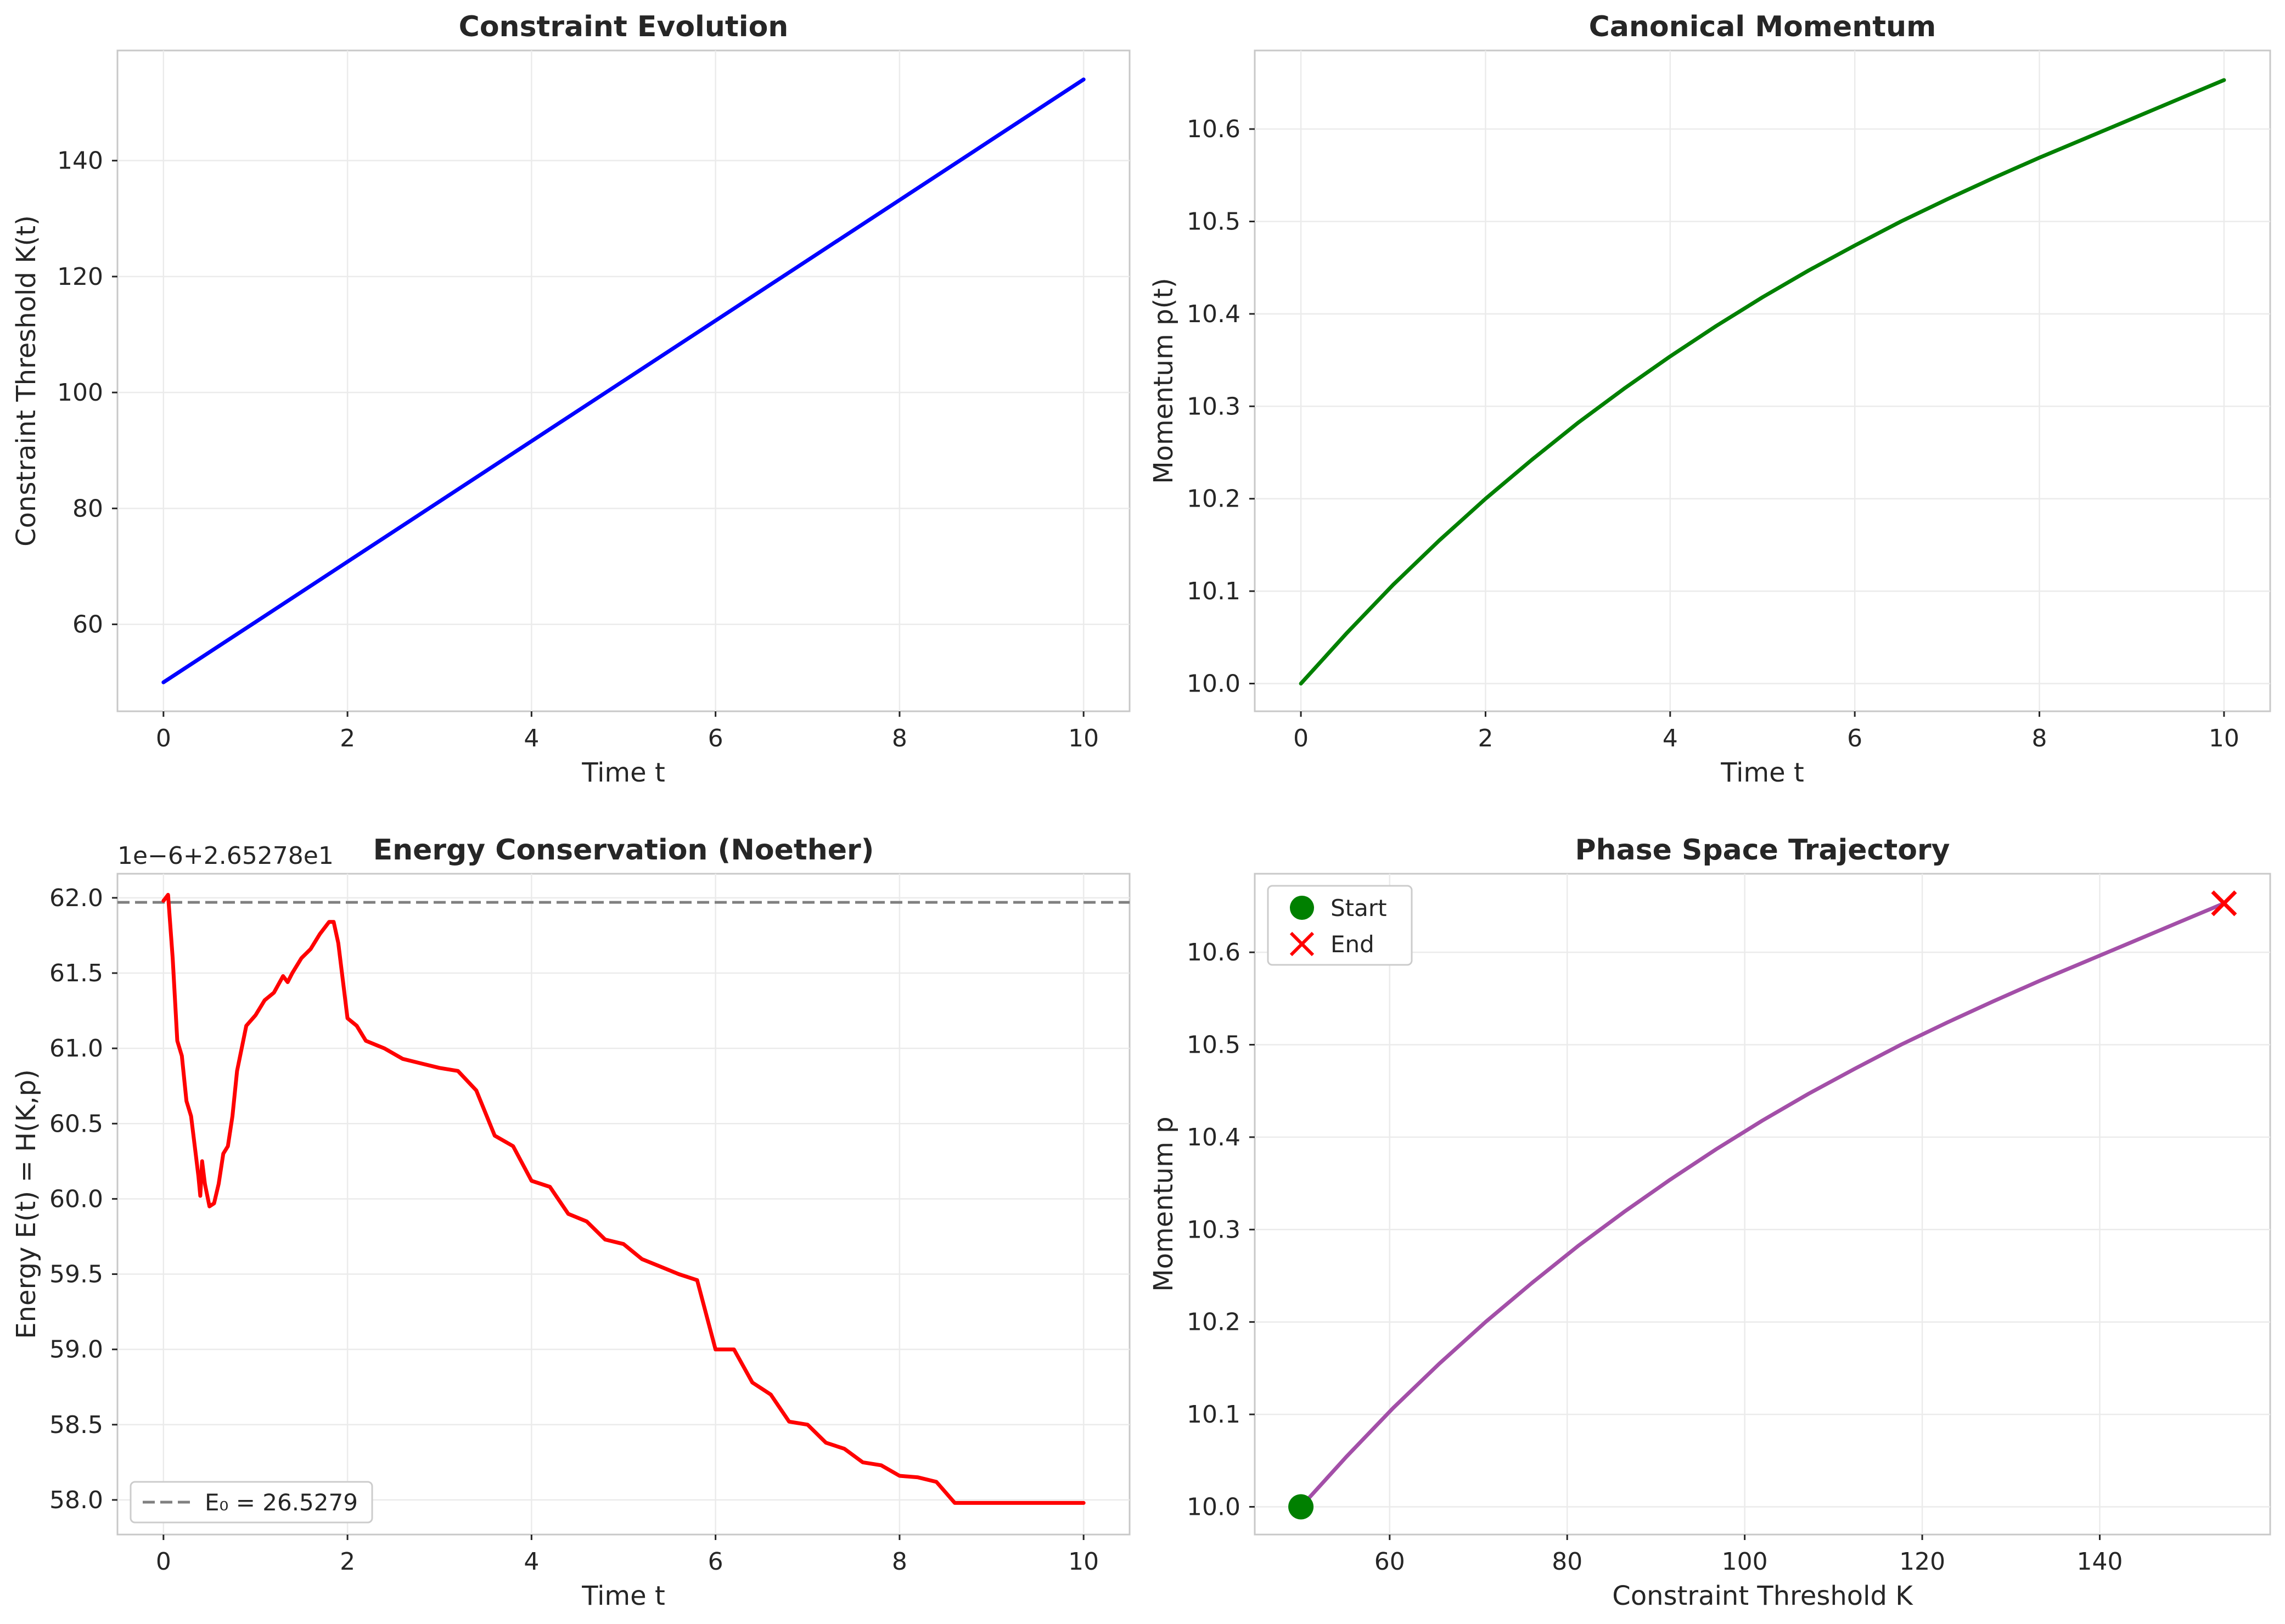  Describe the element at coordinates (623, 850) in the screenshot. I see `chart-title: Energy Conservation (Noether)` at that location.